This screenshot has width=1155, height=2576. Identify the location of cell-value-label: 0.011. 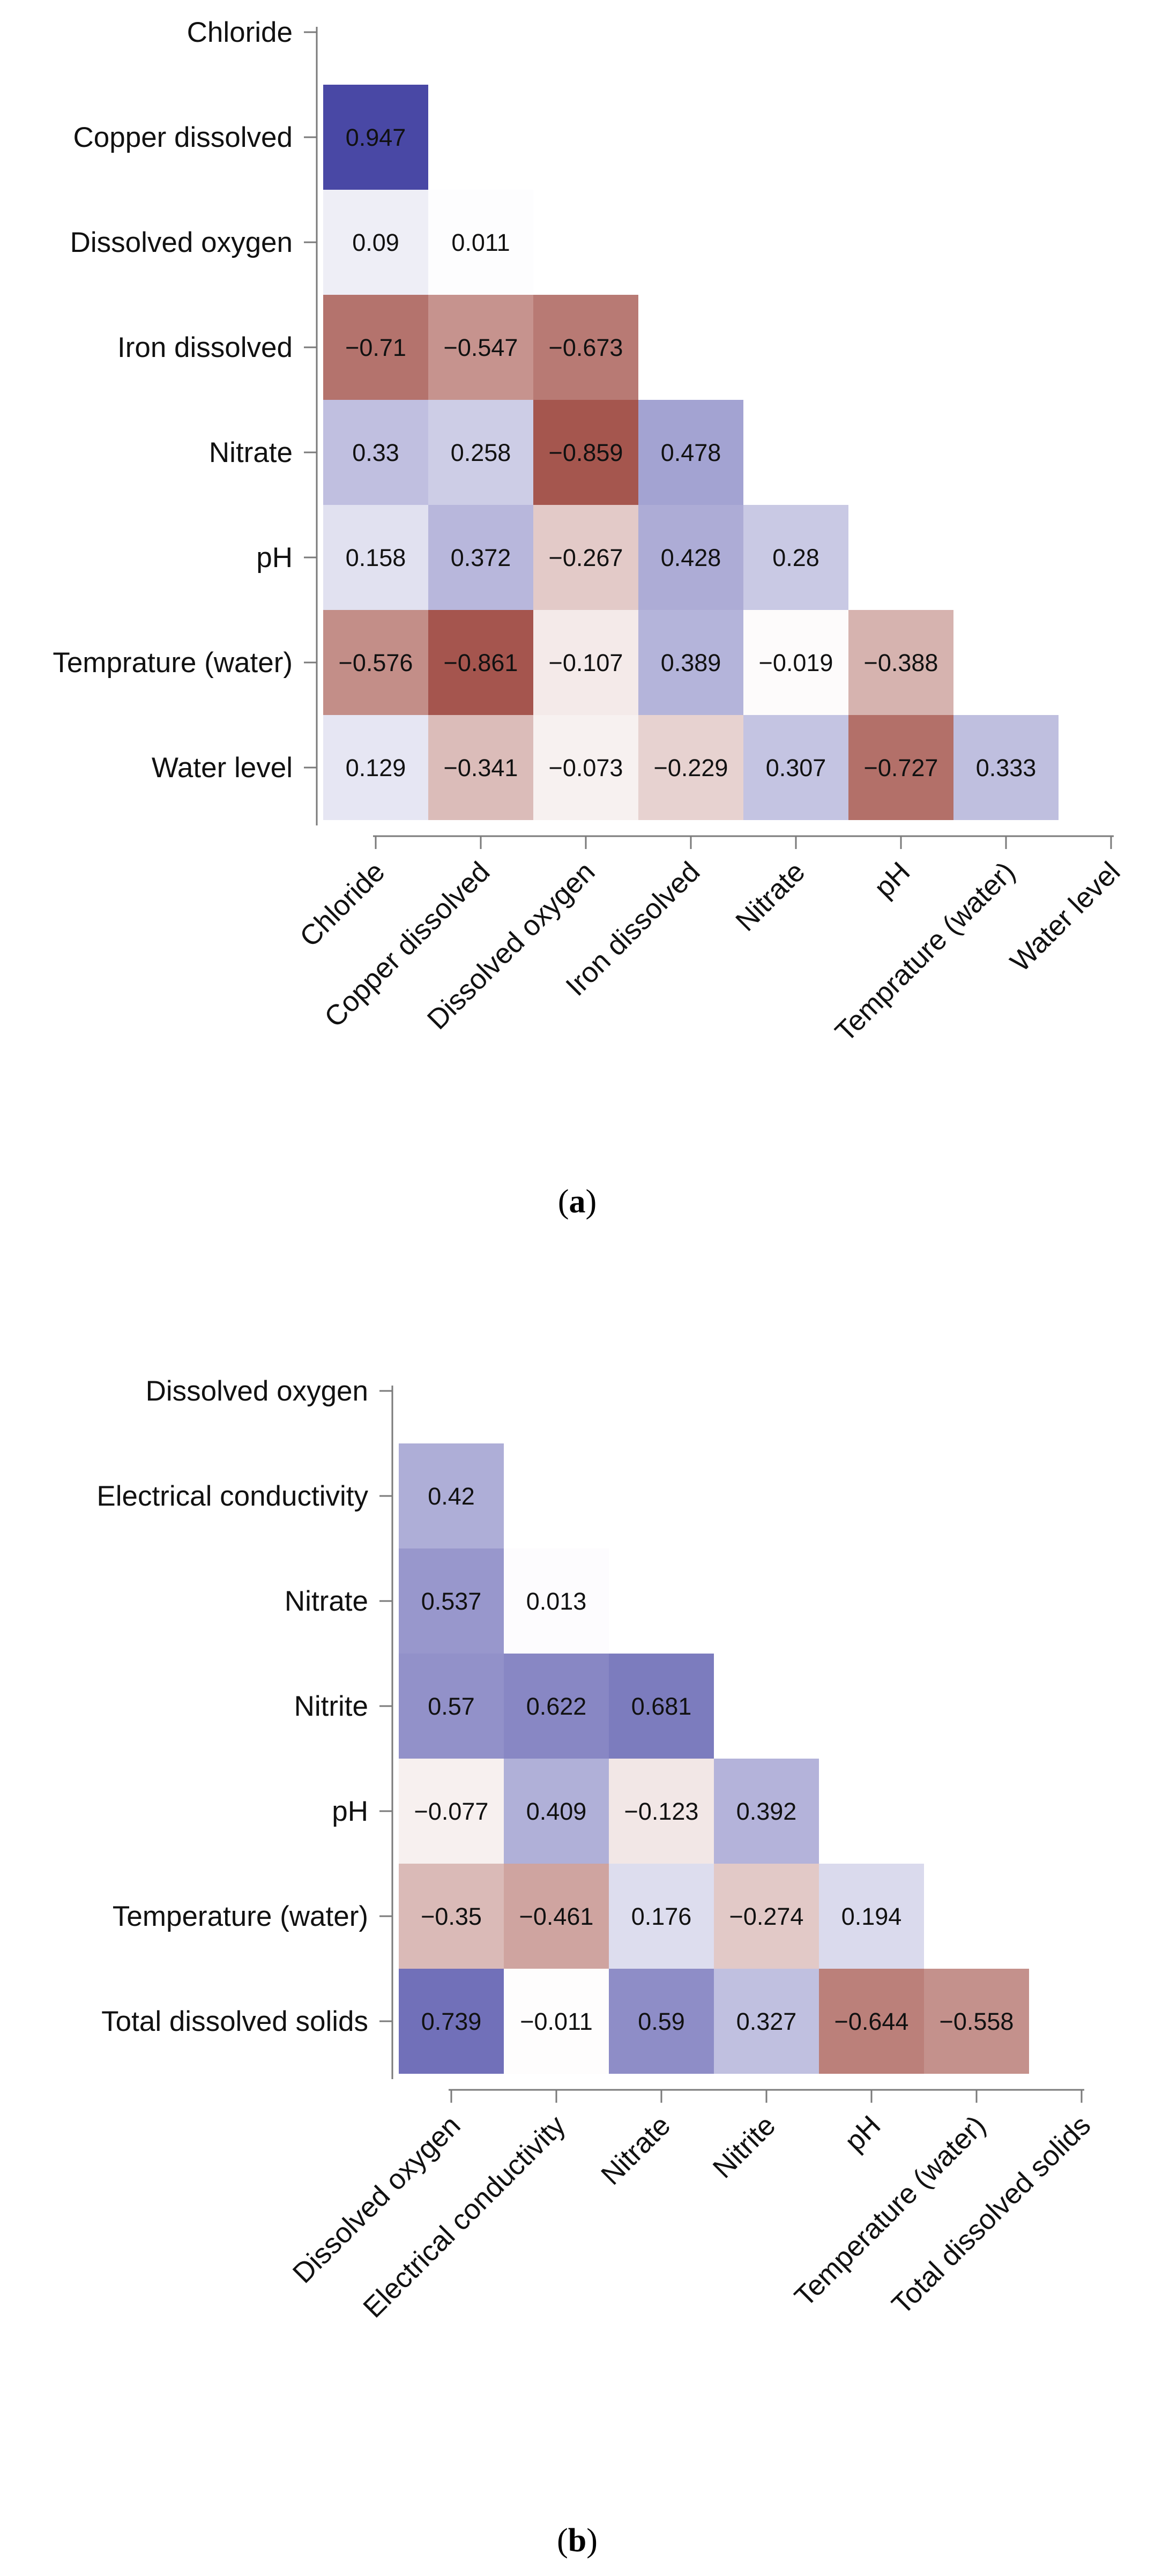
(480, 242).